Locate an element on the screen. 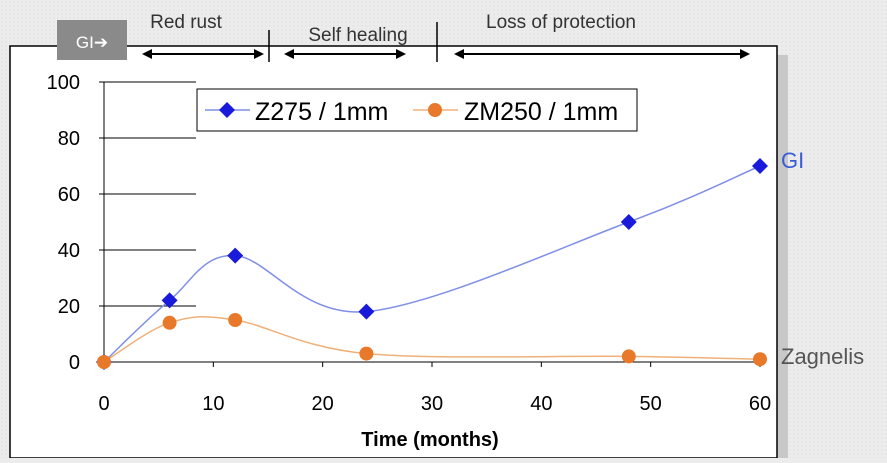  gi-badge-label: GI➔ is located at coordinates (92, 42).